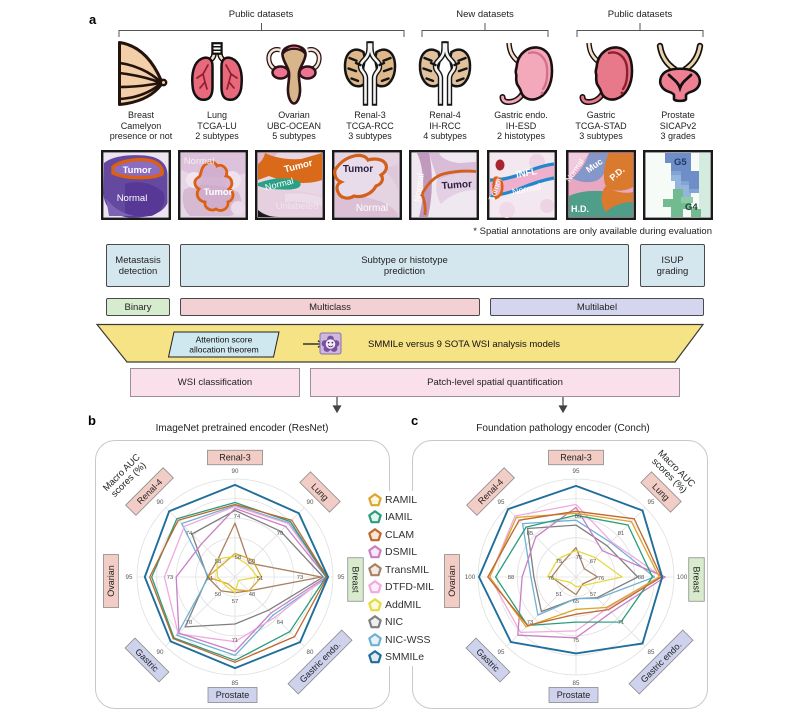 This screenshot has width=800, height=720. What do you see at coordinates (464, 344) in the screenshot?
I see `svg-text:SMMILe versus 9 SOTA WSI analy: SMMILe versus 9 SOTA WSI analysis models` at bounding box center [464, 344].